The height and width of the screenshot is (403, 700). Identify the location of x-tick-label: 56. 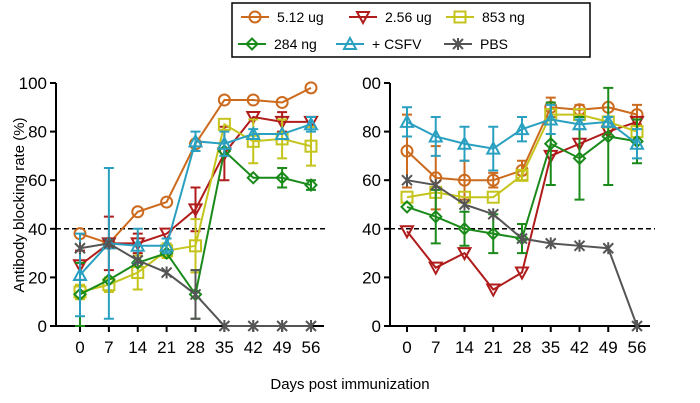
(311, 347).